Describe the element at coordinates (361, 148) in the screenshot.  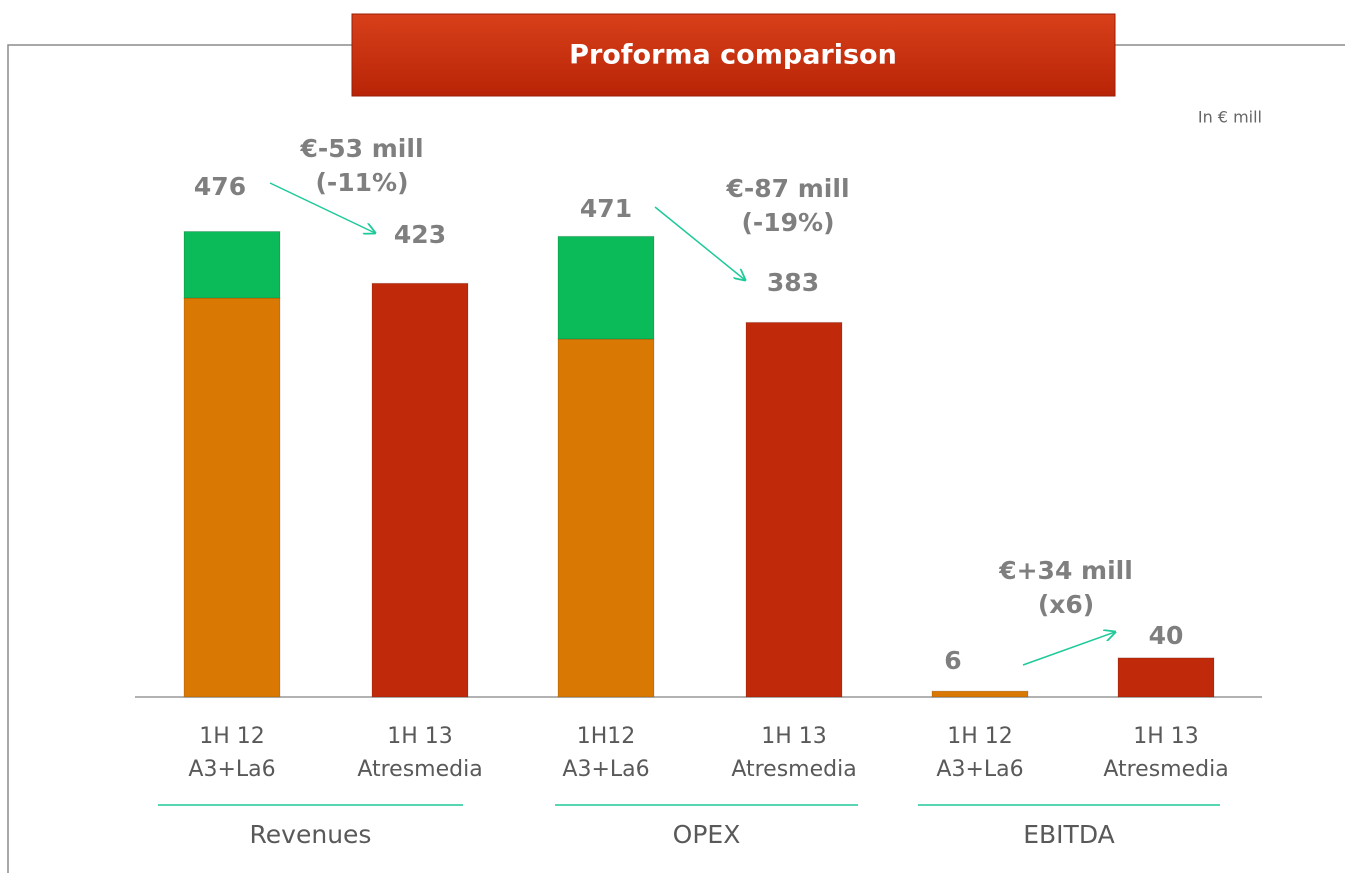
I see `annotation: €-53 mill` at that location.